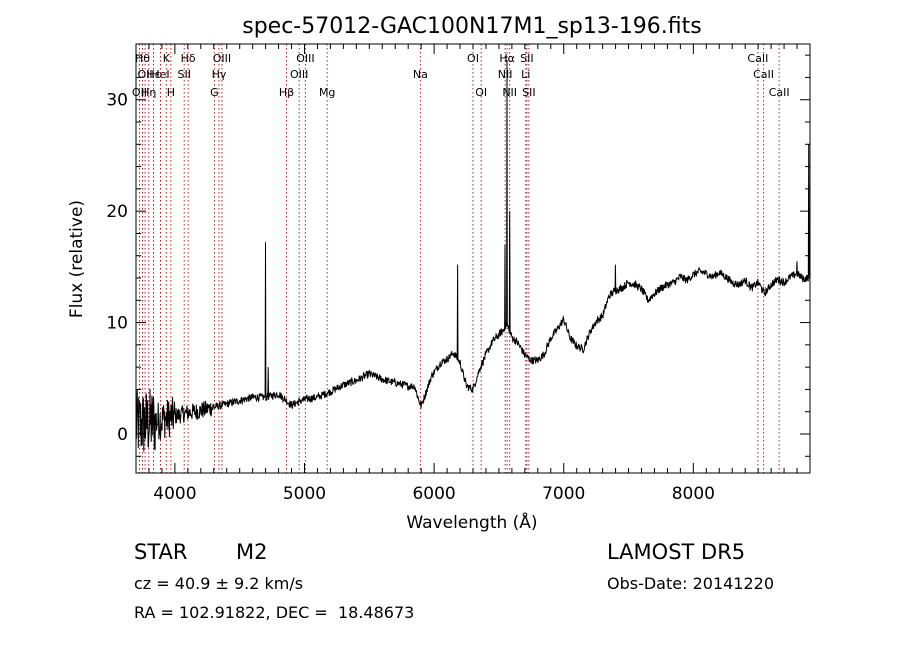 The height and width of the screenshot is (649, 900). What do you see at coordinates (252, 552) in the screenshot?
I see `object-subclass: M2` at bounding box center [252, 552].